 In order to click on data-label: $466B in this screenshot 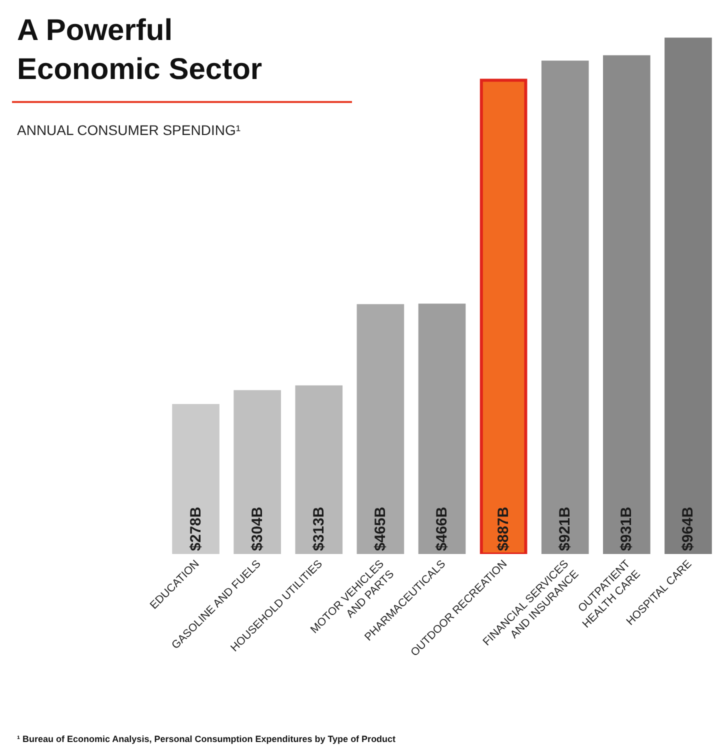, I will do `click(442, 528)`.